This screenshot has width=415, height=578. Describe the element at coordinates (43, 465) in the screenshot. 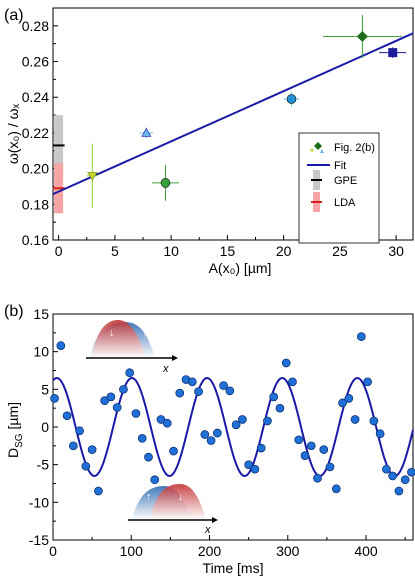

I see `y-tick-label: -5` at that location.